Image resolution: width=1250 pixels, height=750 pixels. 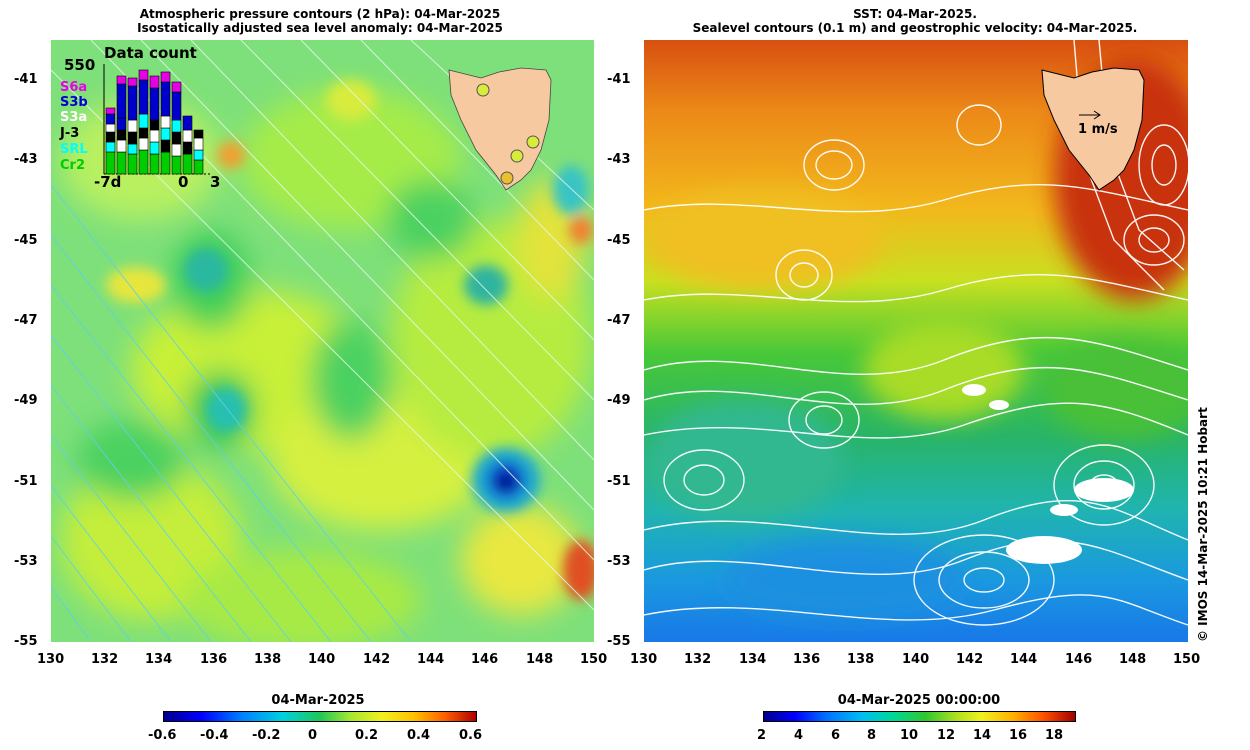 What do you see at coordinates (74, 87) in the screenshot?
I see `mission-s6a: S6a` at bounding box center [74, 87].